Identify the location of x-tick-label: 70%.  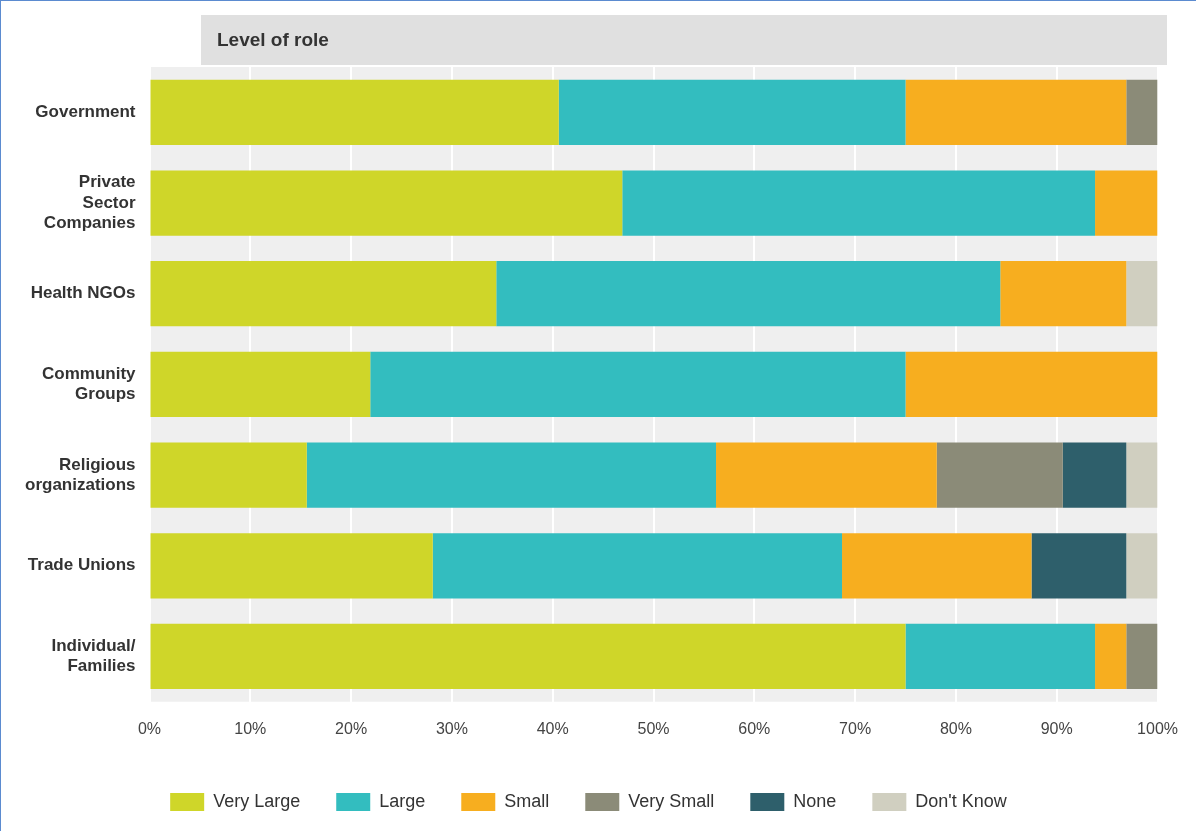
(855, 728).